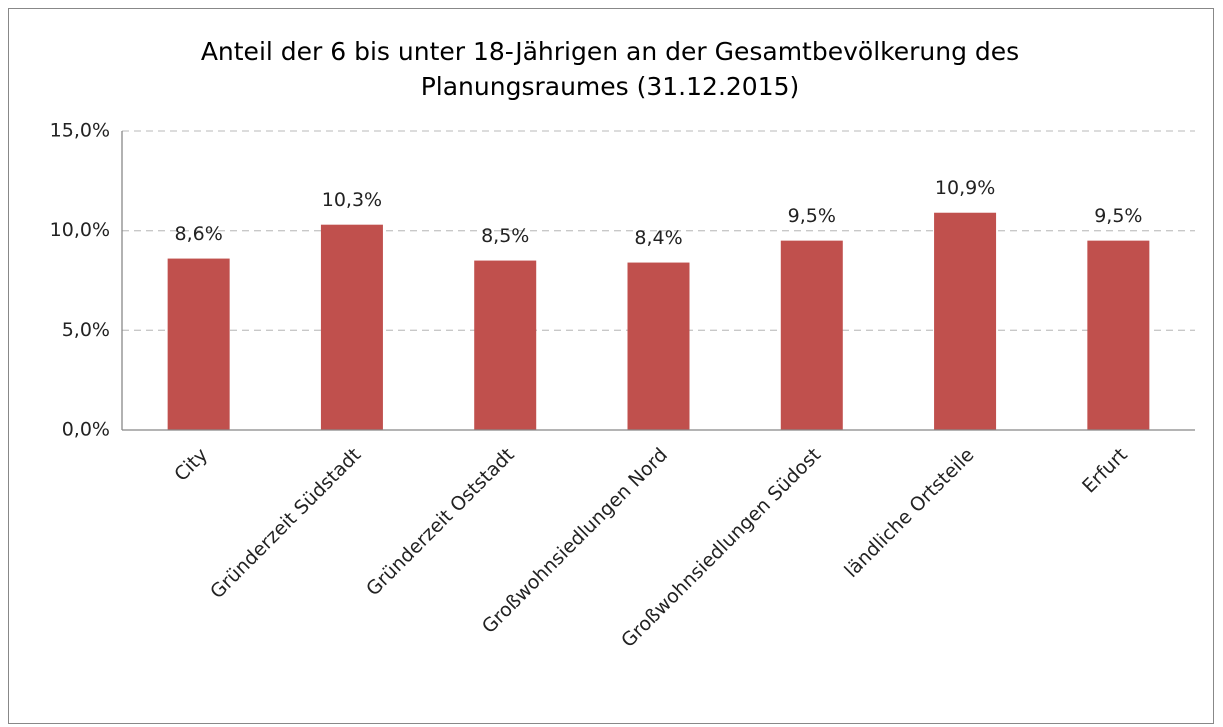 The height and width of the screenshot is (727, 1223). Describe the element at coordinates (440, 522) in the screenshot. I see `x-tick-label: Gründerzeit Oststadt` at that location.